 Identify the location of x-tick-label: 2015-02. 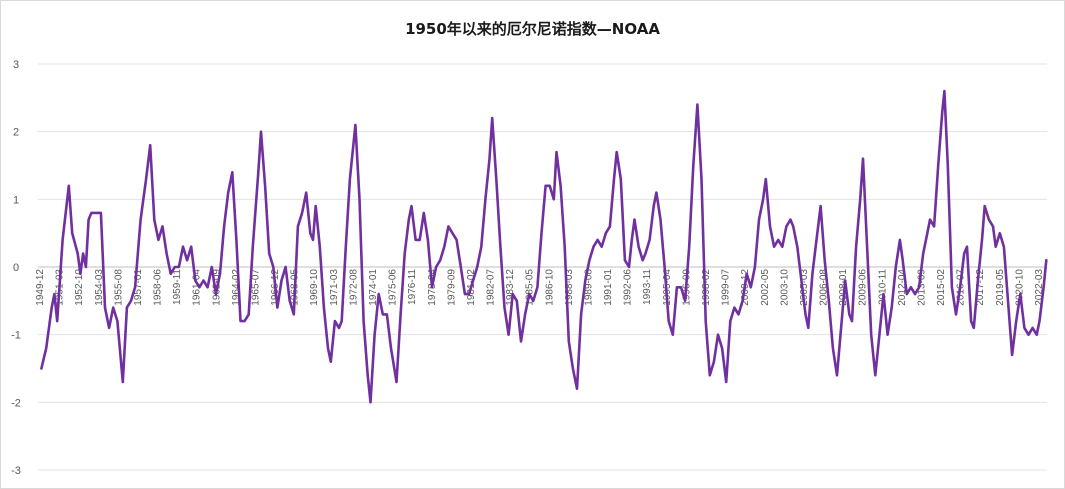
(941, 287).